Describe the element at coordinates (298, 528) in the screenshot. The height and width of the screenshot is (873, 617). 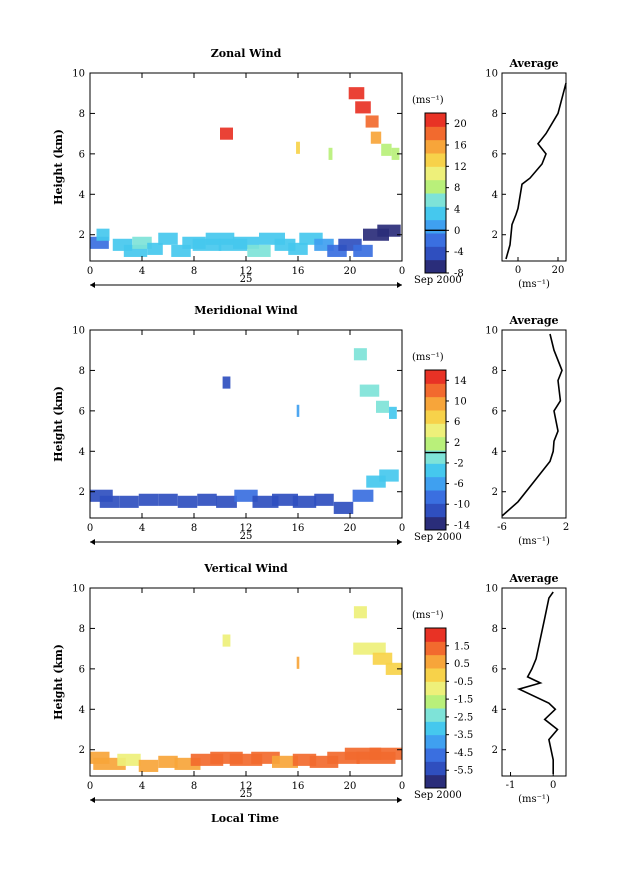
I see `x-tick-label: 16` at that location.